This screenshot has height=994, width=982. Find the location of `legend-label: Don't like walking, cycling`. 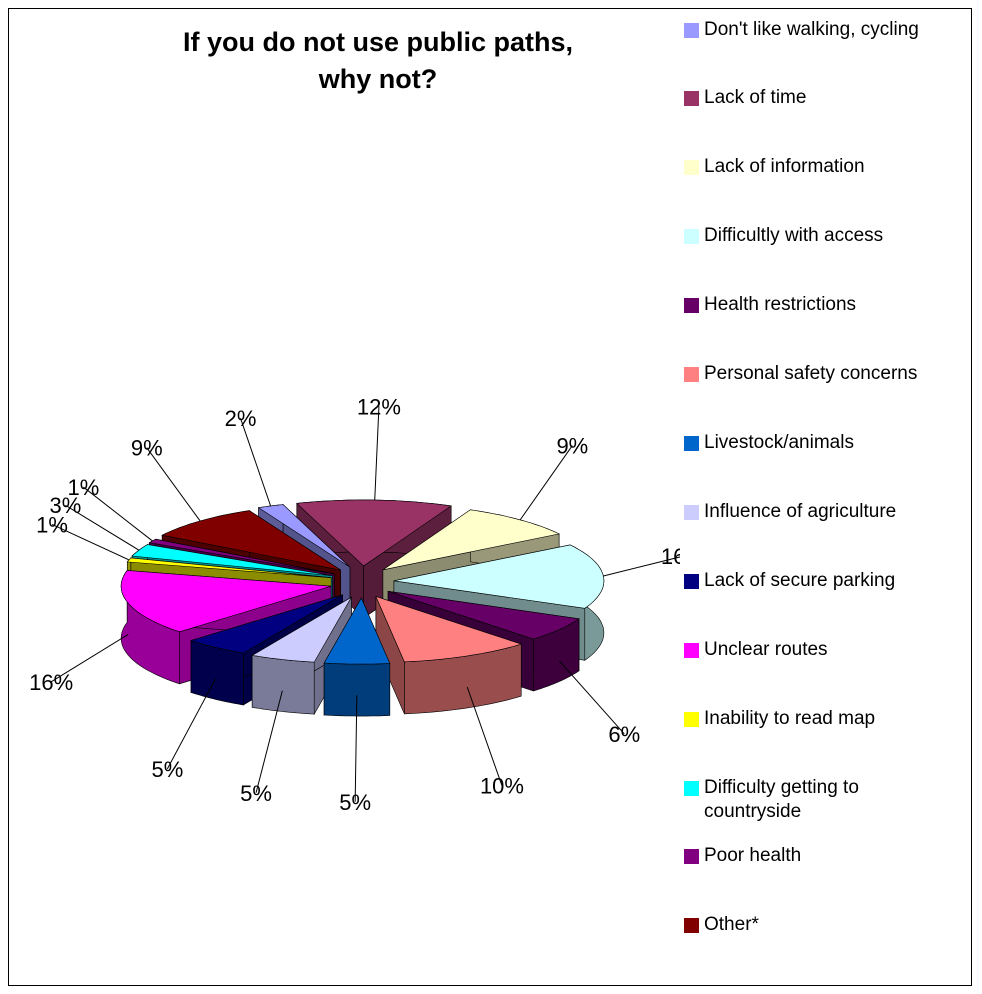

legend-label: Don't like walking, cycling is located at coordinates (811, 29).